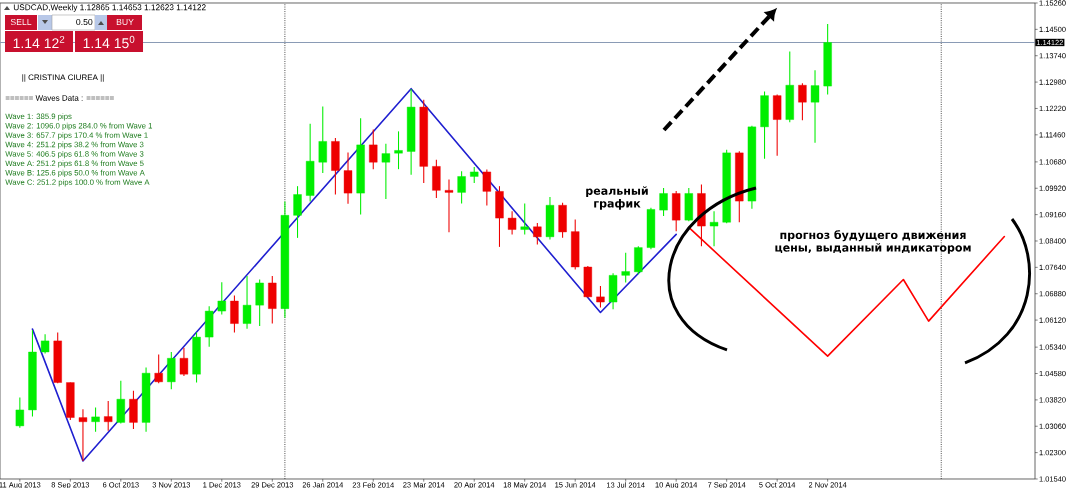 The height and width of the screenshot is (488, 1071). I want to click on line-series, so click(847, 291).